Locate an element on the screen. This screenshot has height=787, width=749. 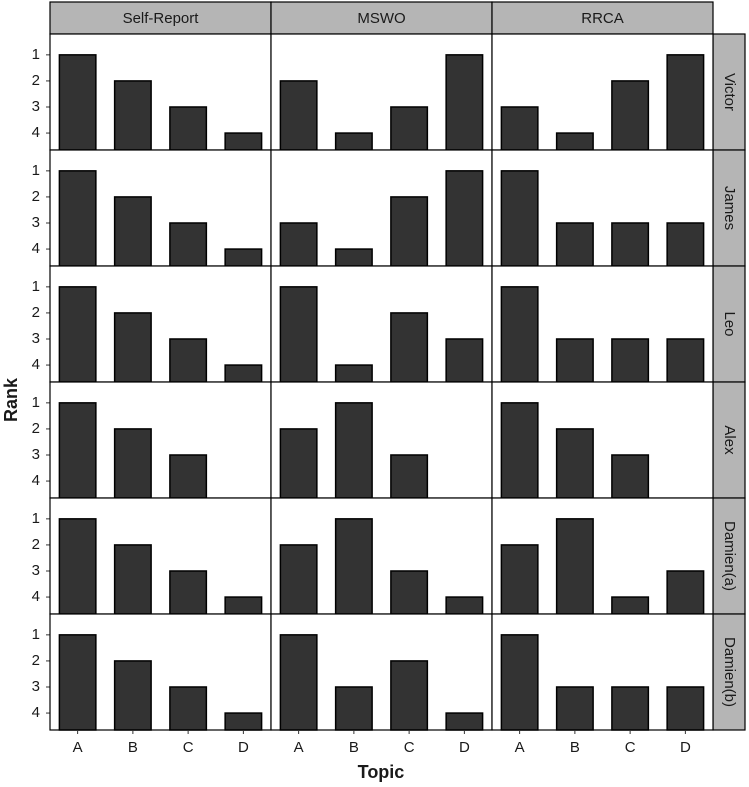
column-label: RRCA is located at coordinates (602, 18).